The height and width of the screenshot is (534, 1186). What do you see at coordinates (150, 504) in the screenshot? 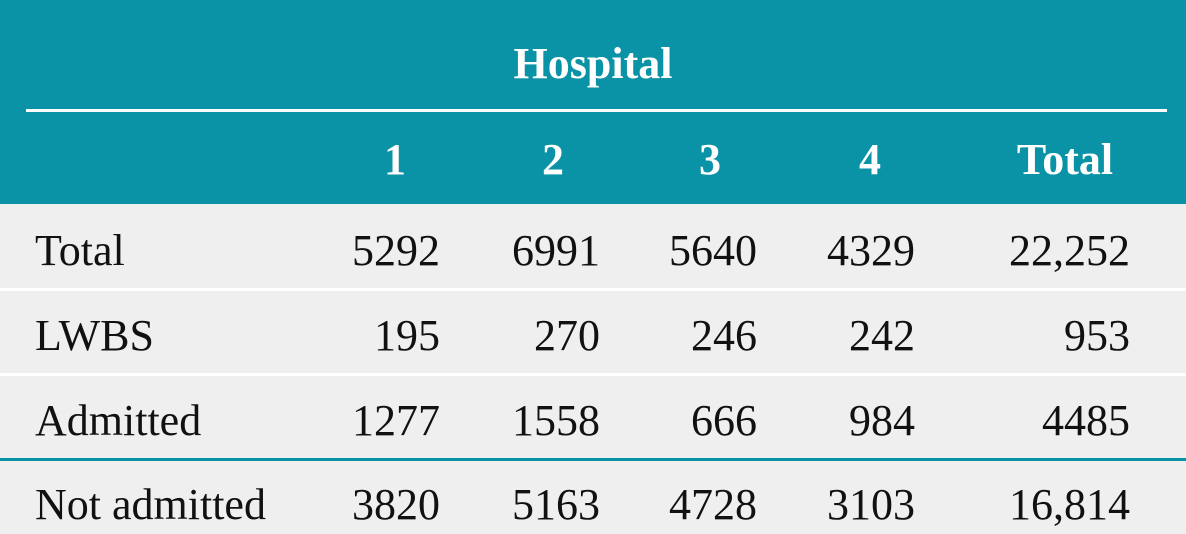
I see `row-label: Not admitted` at bounding box center [150, 504].